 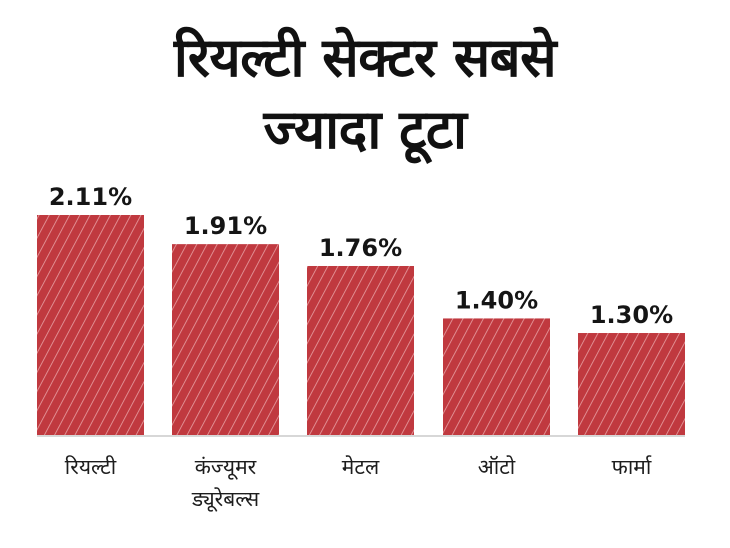 What do you see at coordinates (90, 197) in the screenshot?
I see `bar-value-label: 2.11%` at bounding box center [90, 197].